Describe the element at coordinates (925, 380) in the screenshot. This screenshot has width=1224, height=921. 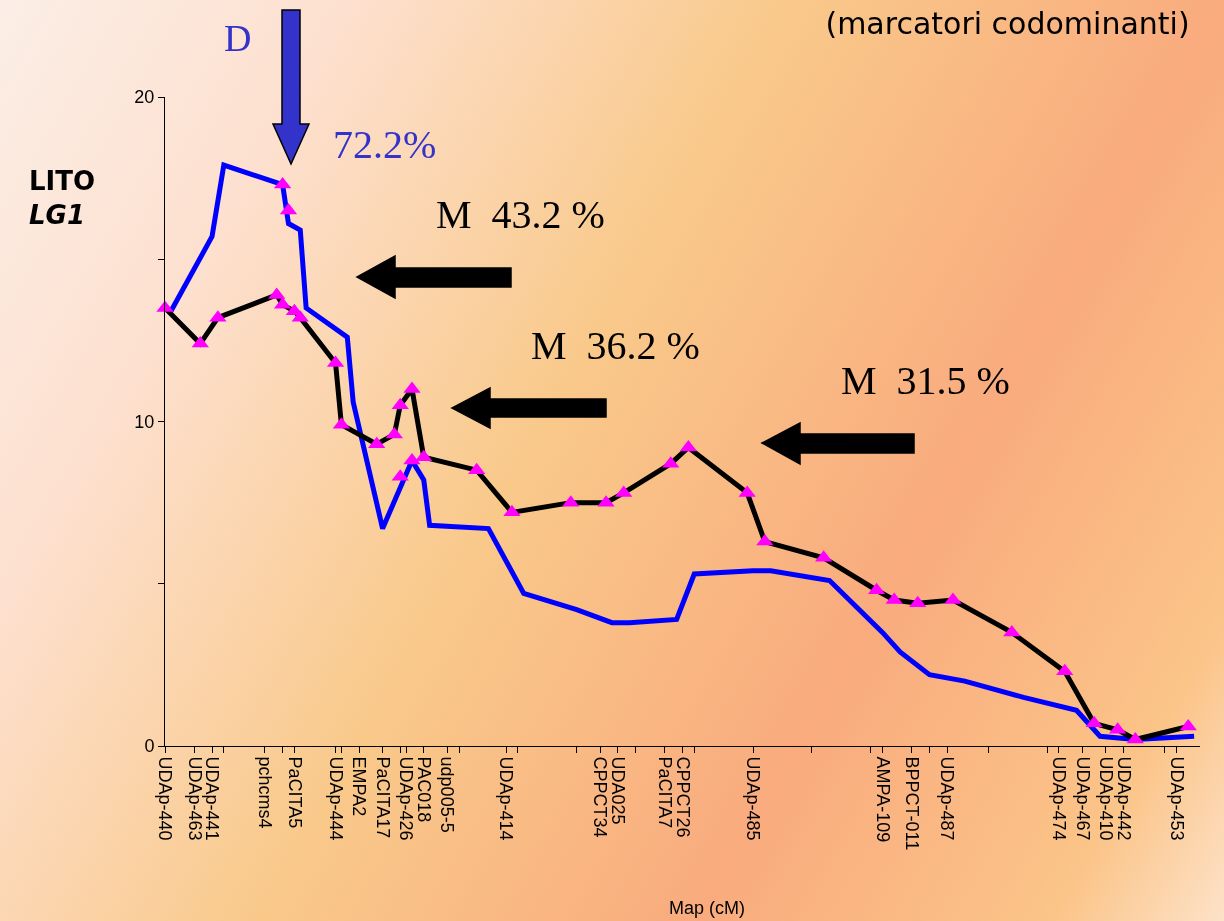
I see `annotation: M 31.5 %` at that location.